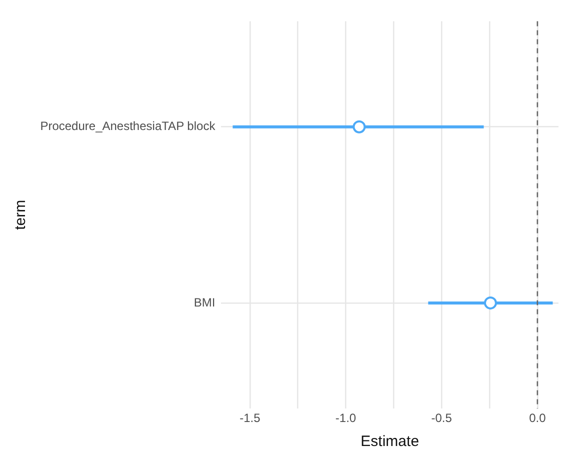  I want to click on x-tick-label: -0.5, so click(441, 418).